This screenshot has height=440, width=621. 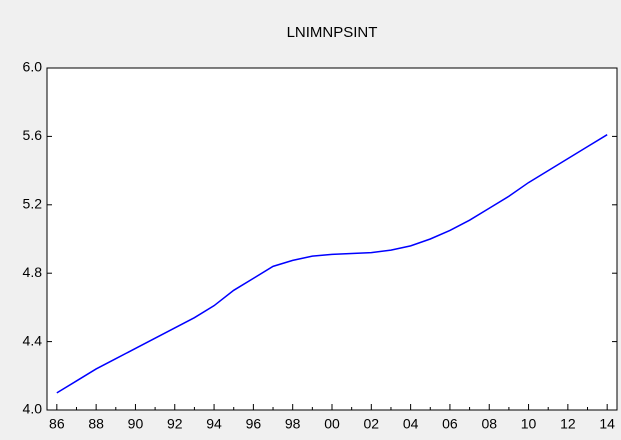 What do you see at coordinates (33, 272) in the screenshot?
I see `y-tick-label: 4.8` at bounding box center [33, 272].